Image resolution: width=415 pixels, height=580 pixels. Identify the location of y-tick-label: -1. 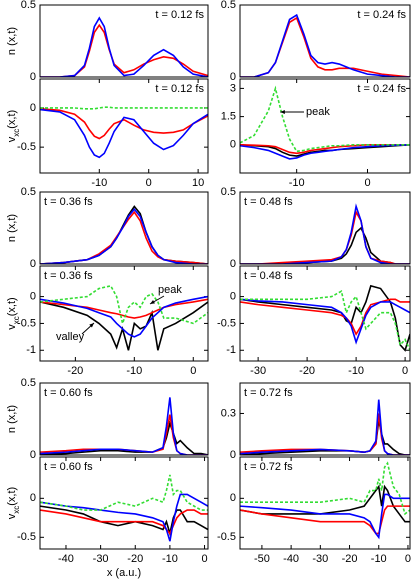
(31, 350).